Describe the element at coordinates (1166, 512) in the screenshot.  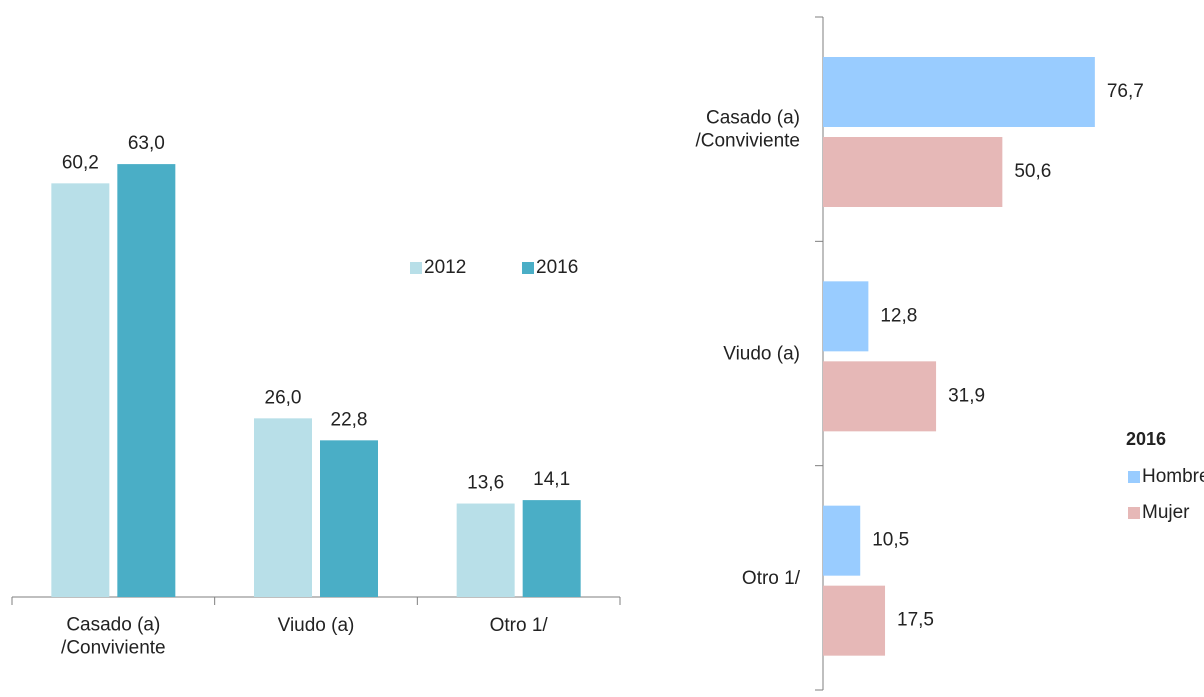
I see `legend-label: Mujer` at that location.